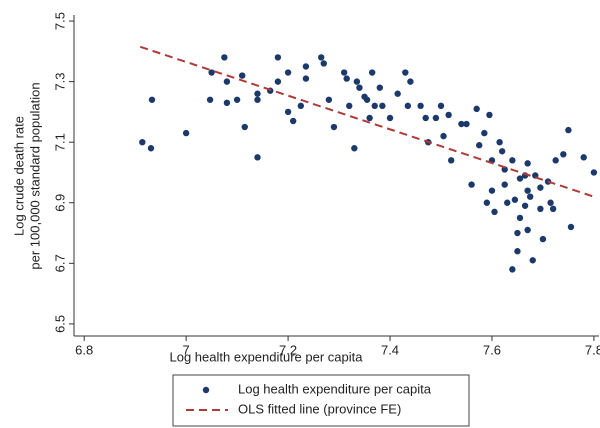  Describe the element at coordinates (34, 175) in the screenshot. I see `y-axis-label: per 100,000 standard population` at that location.